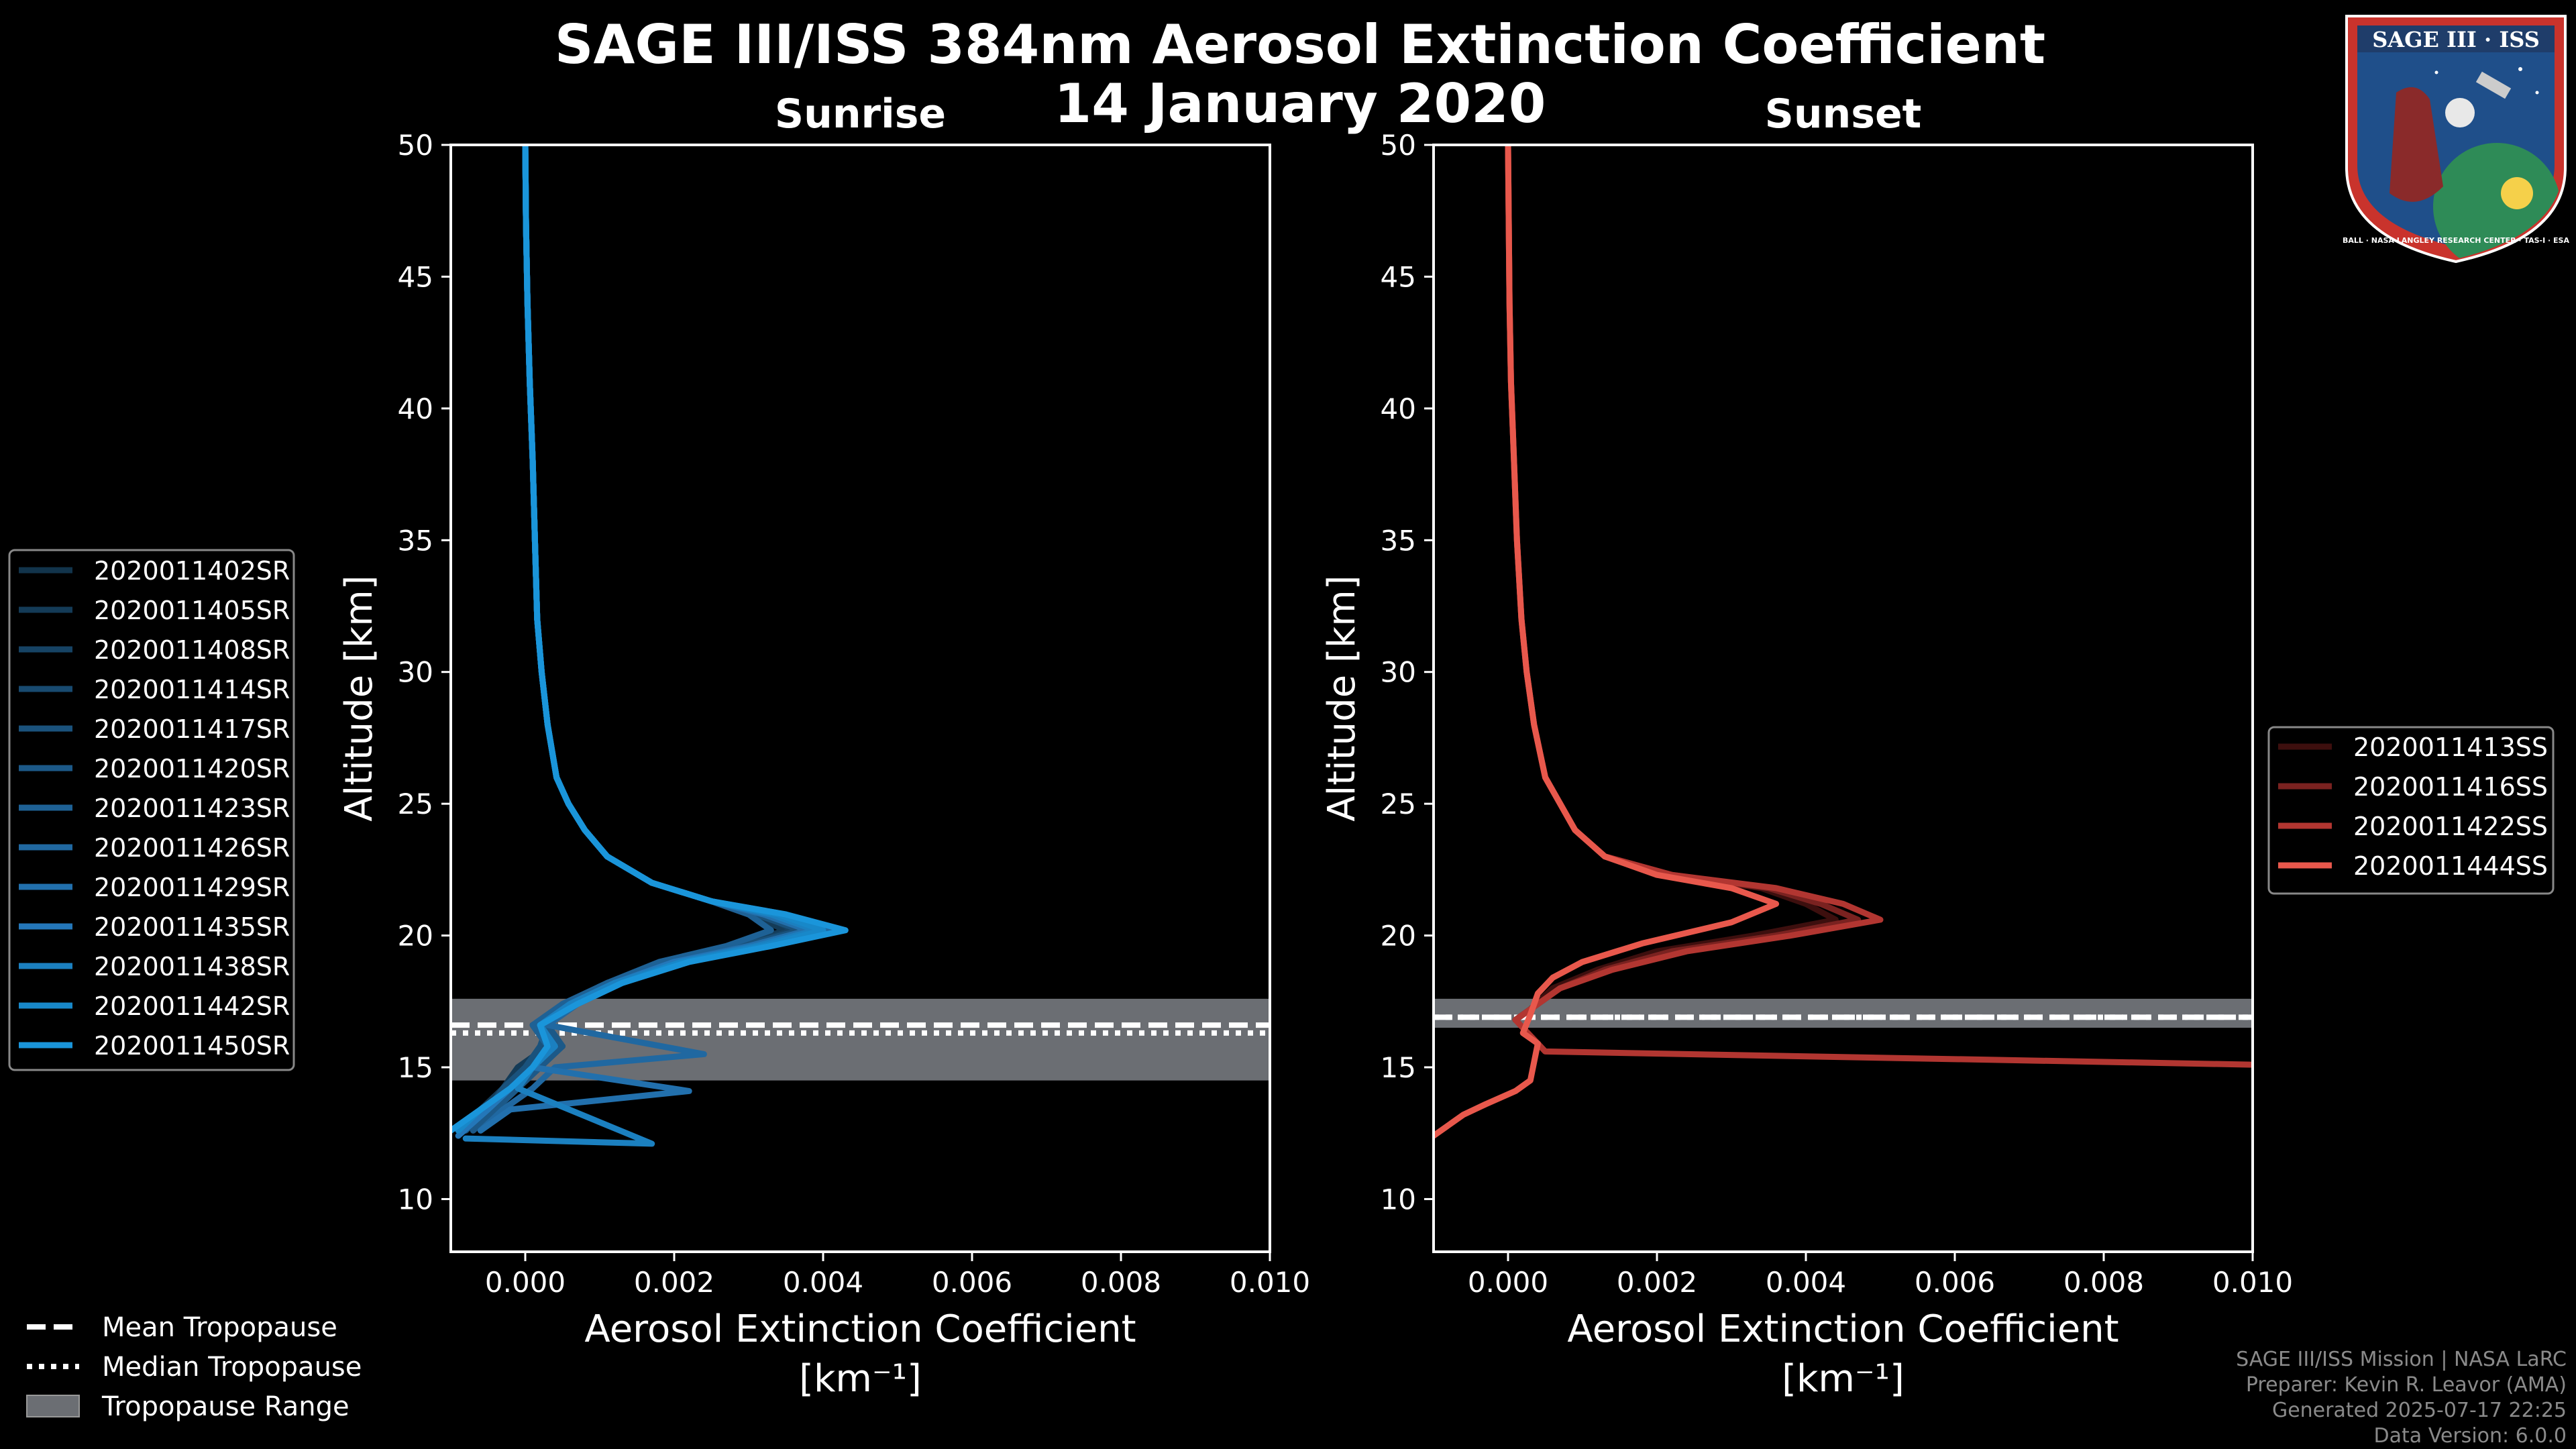  Describe the element at coordinates (192, 571) in the screenshot. I see `sunrise-legend-label: 2020011402SR` at that location.